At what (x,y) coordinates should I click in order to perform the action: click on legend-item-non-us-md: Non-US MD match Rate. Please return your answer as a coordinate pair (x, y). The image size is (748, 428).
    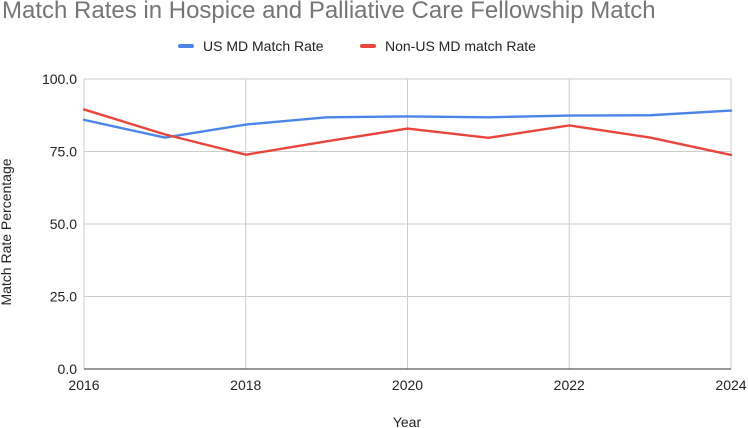
    Looking at the image, I should click on (448, 46).